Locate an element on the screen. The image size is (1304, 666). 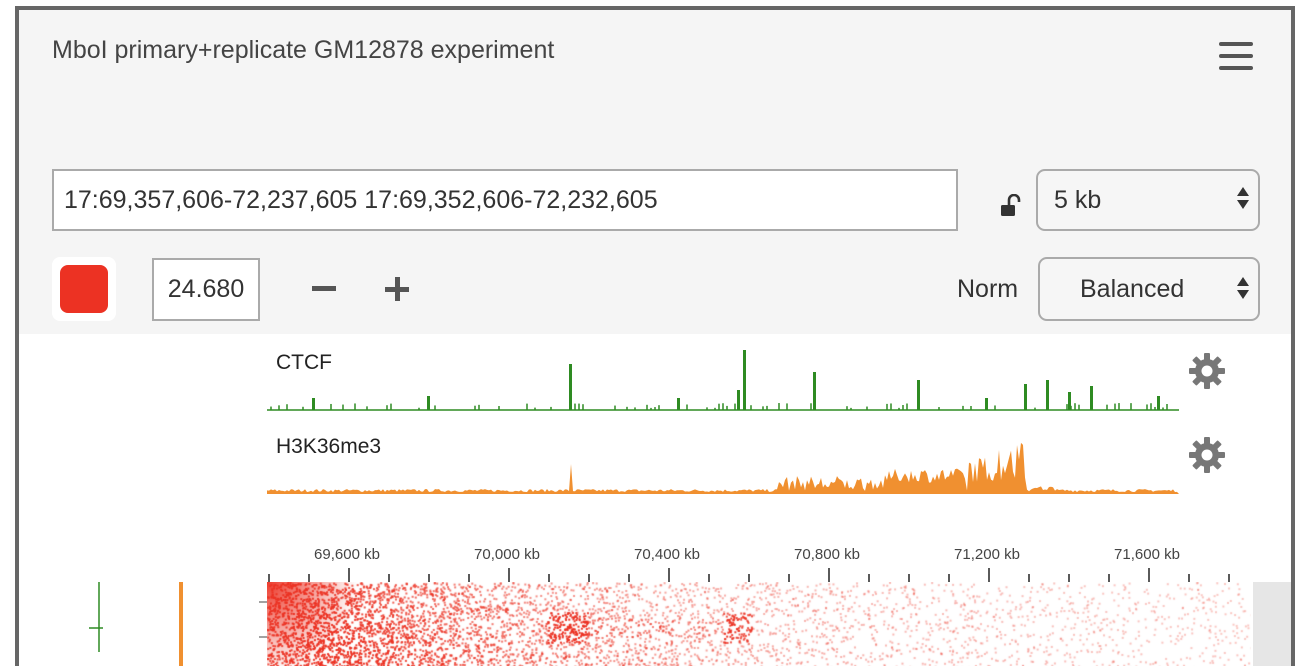
unlock-icon is located at coordinates (1011, 206).